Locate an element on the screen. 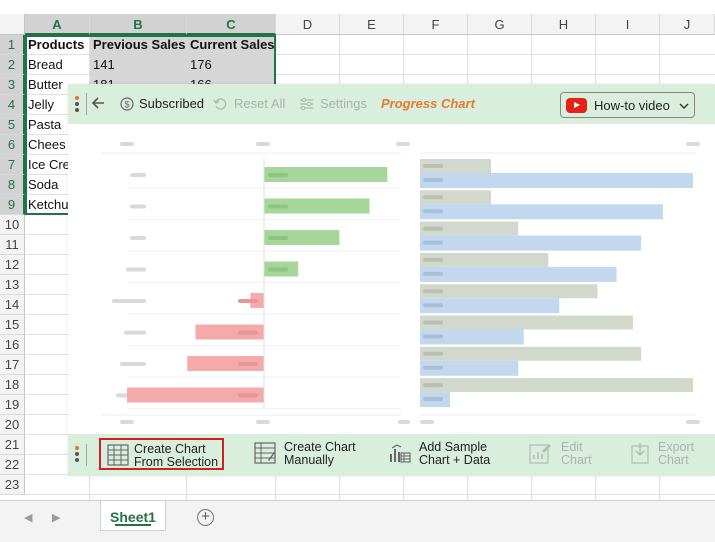 This screenshot has height=542, width=715. add-sample-chart-button: Add Sample Chart + Data is located at coordinates (444, 454).